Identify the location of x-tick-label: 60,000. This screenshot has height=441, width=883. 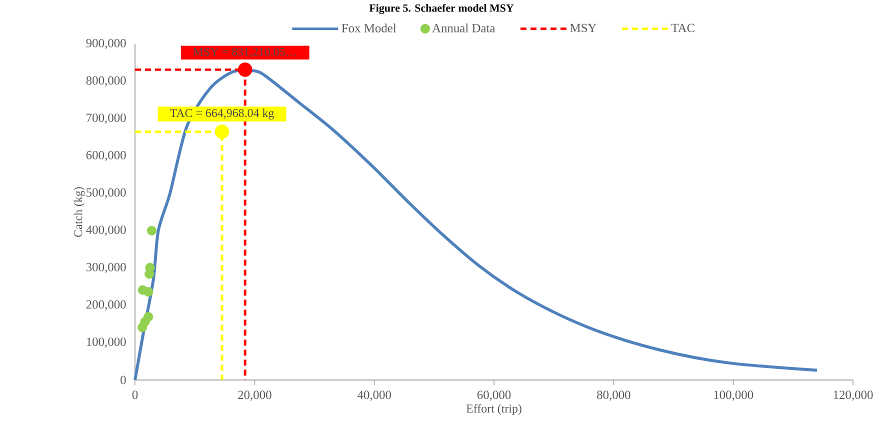
(494, 395).